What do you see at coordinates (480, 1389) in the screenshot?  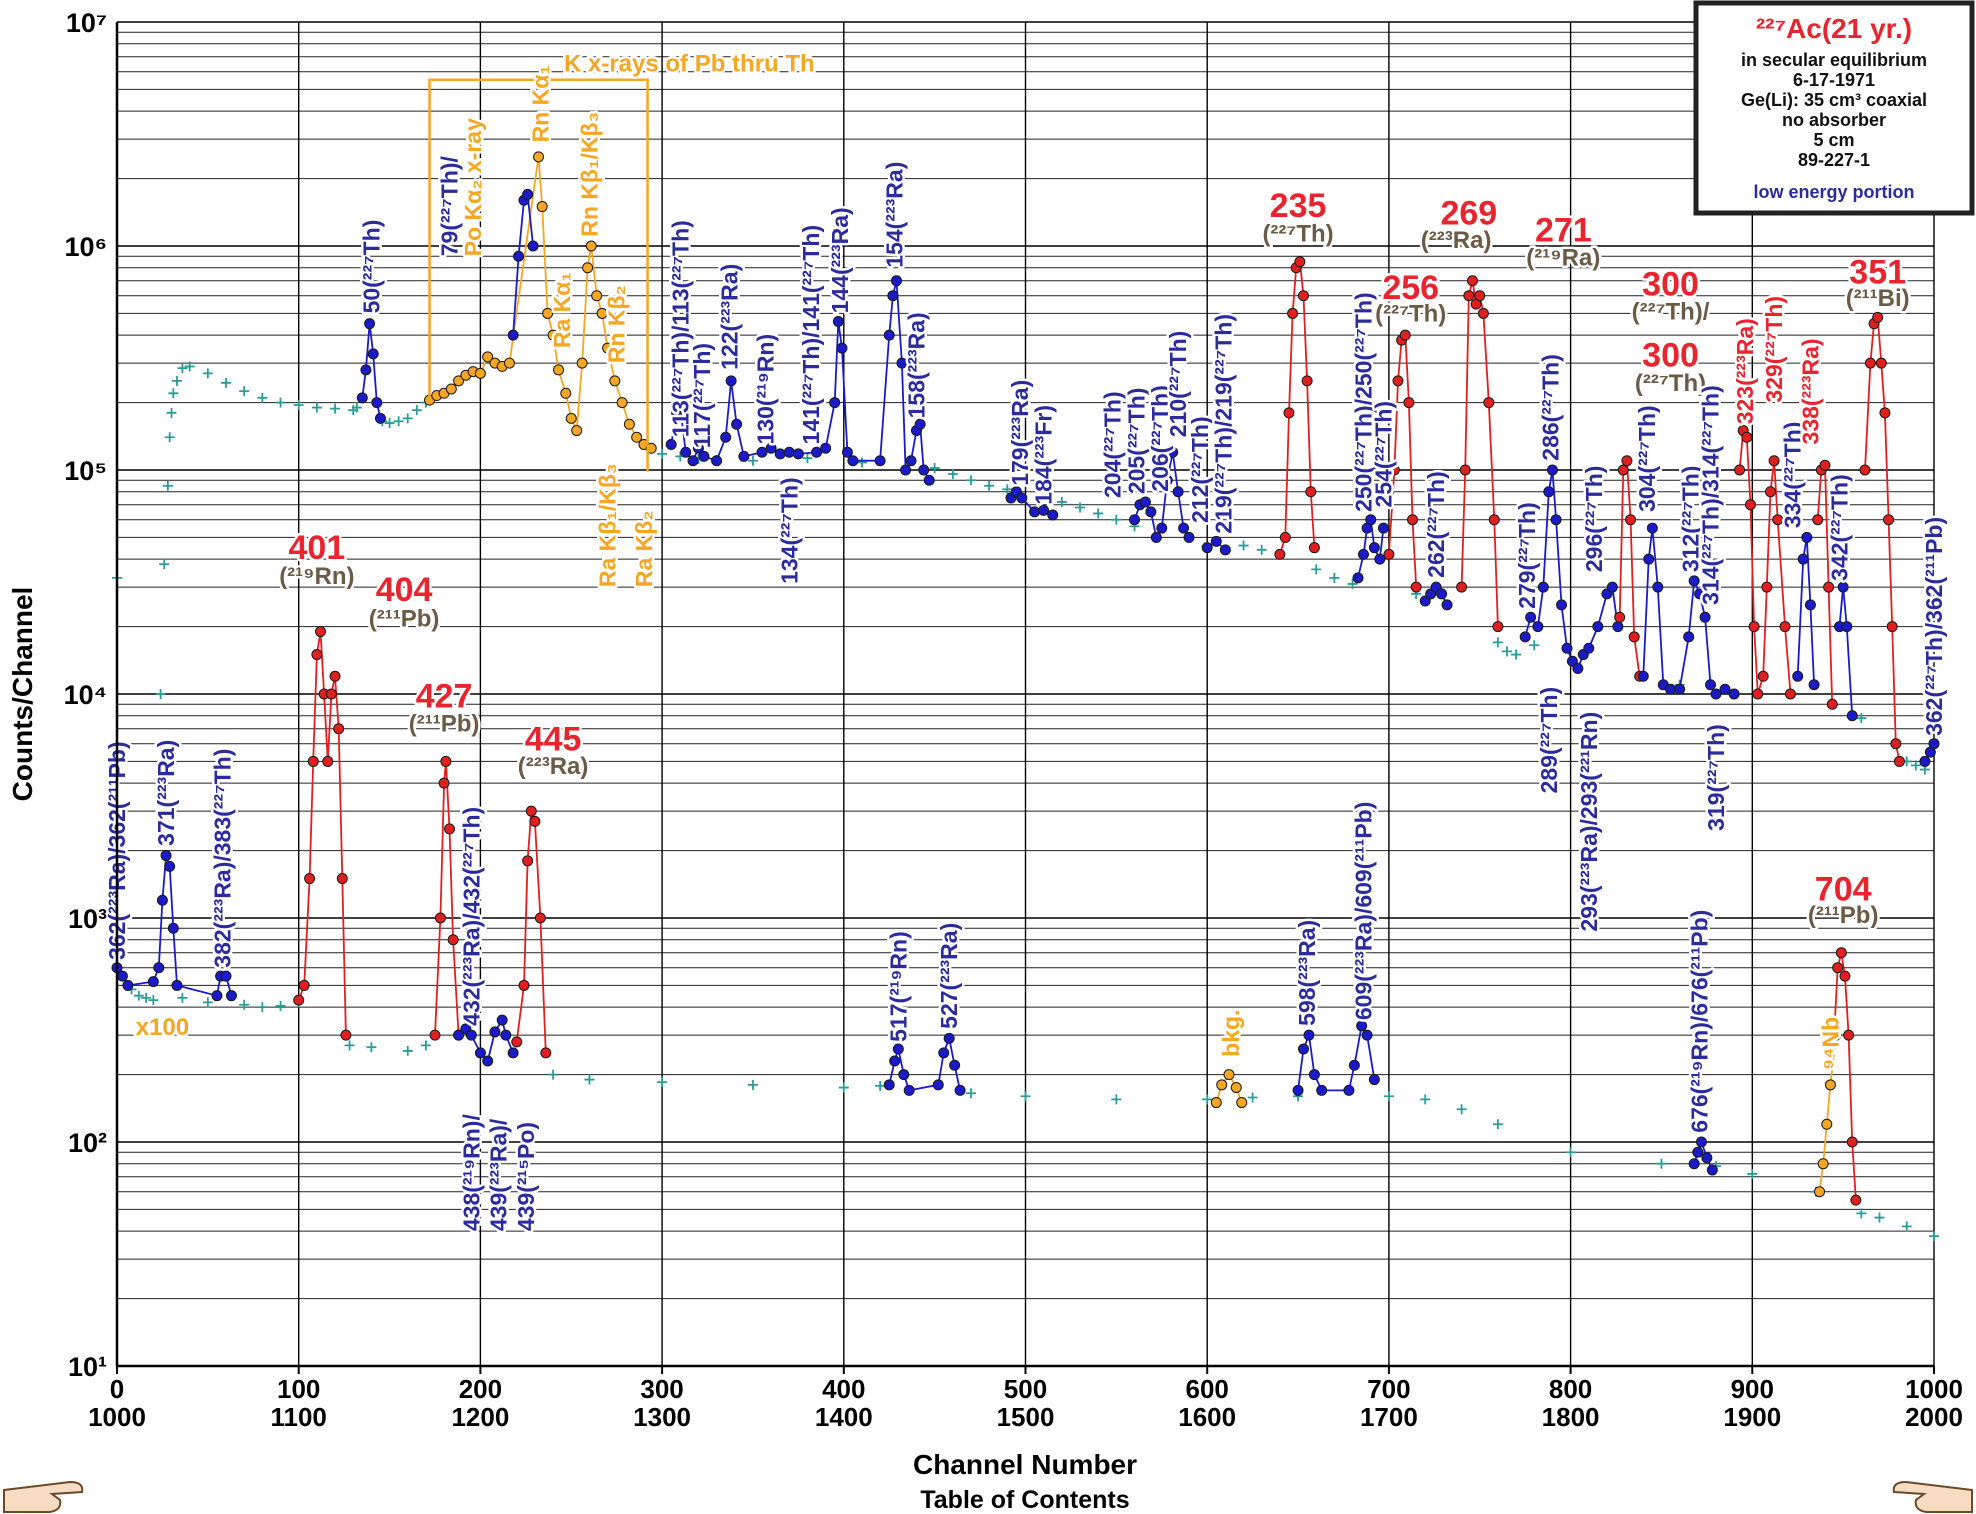 I see `x-tick-label: 200` at bounding box center [480, 1389].